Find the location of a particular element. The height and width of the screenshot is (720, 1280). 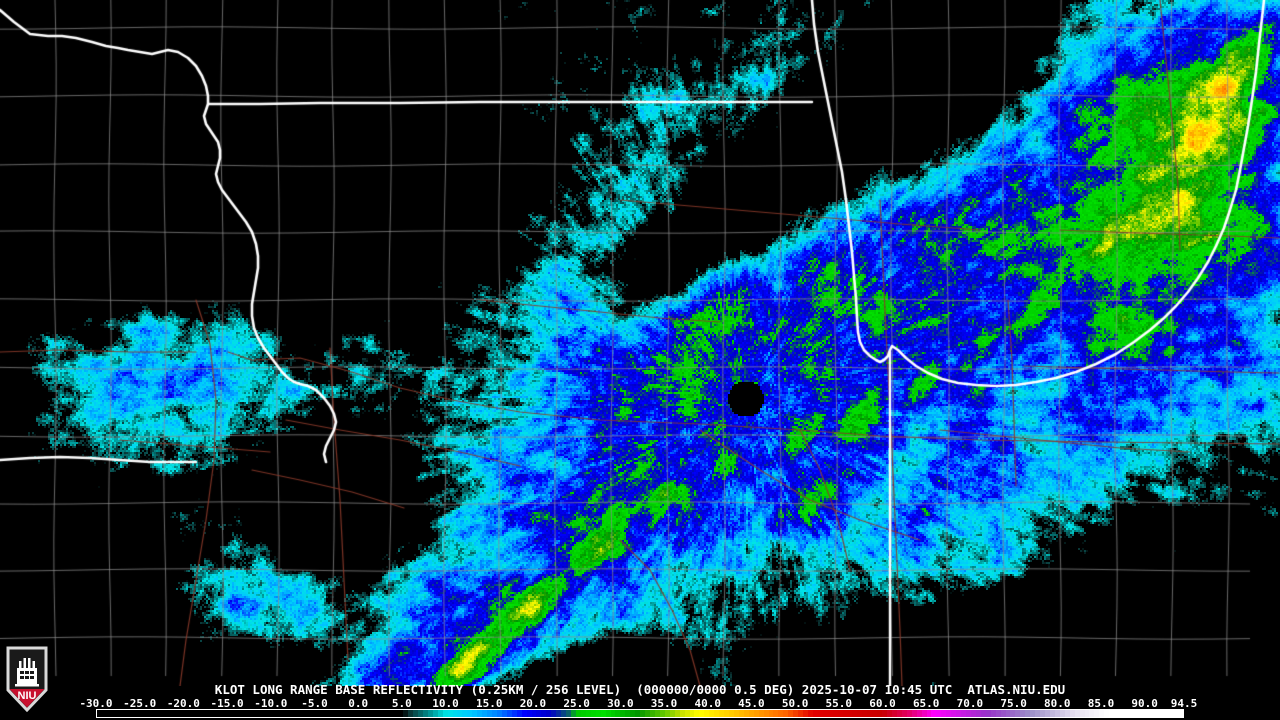

color-scale-bar is located at coordinates (640, 713).